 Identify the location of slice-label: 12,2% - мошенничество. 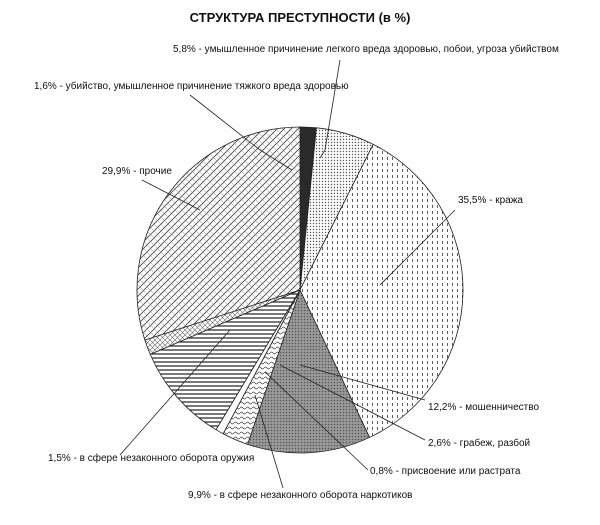
(483, 407).